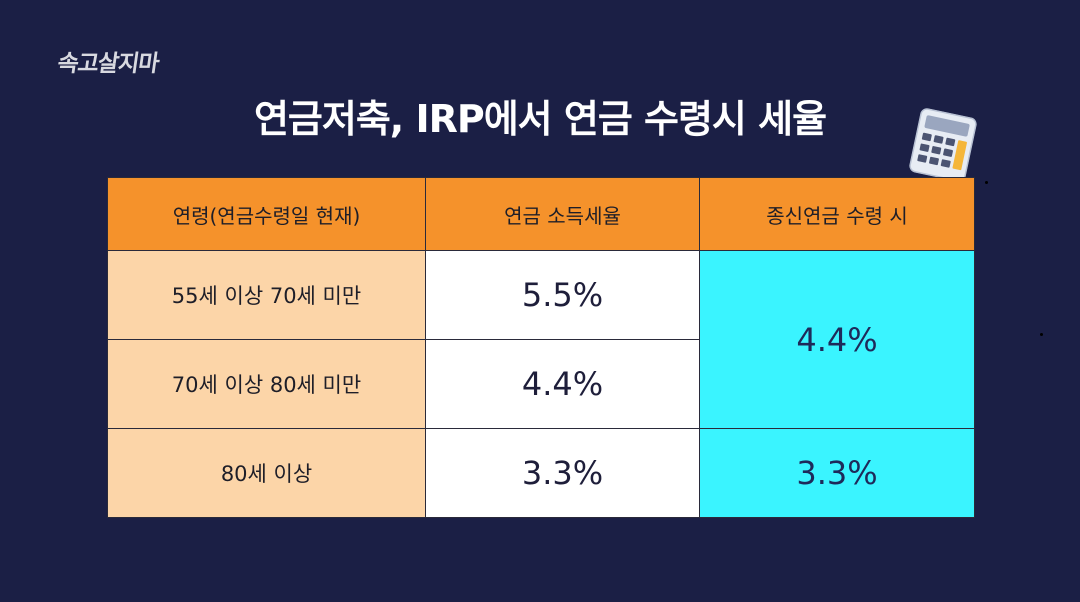  What do you see at coordinates (540, 119) in the screenshot?
I see `page-title: 연금저축, IRP에서 연금 수령시 세율` at bounding box center [540, 119].